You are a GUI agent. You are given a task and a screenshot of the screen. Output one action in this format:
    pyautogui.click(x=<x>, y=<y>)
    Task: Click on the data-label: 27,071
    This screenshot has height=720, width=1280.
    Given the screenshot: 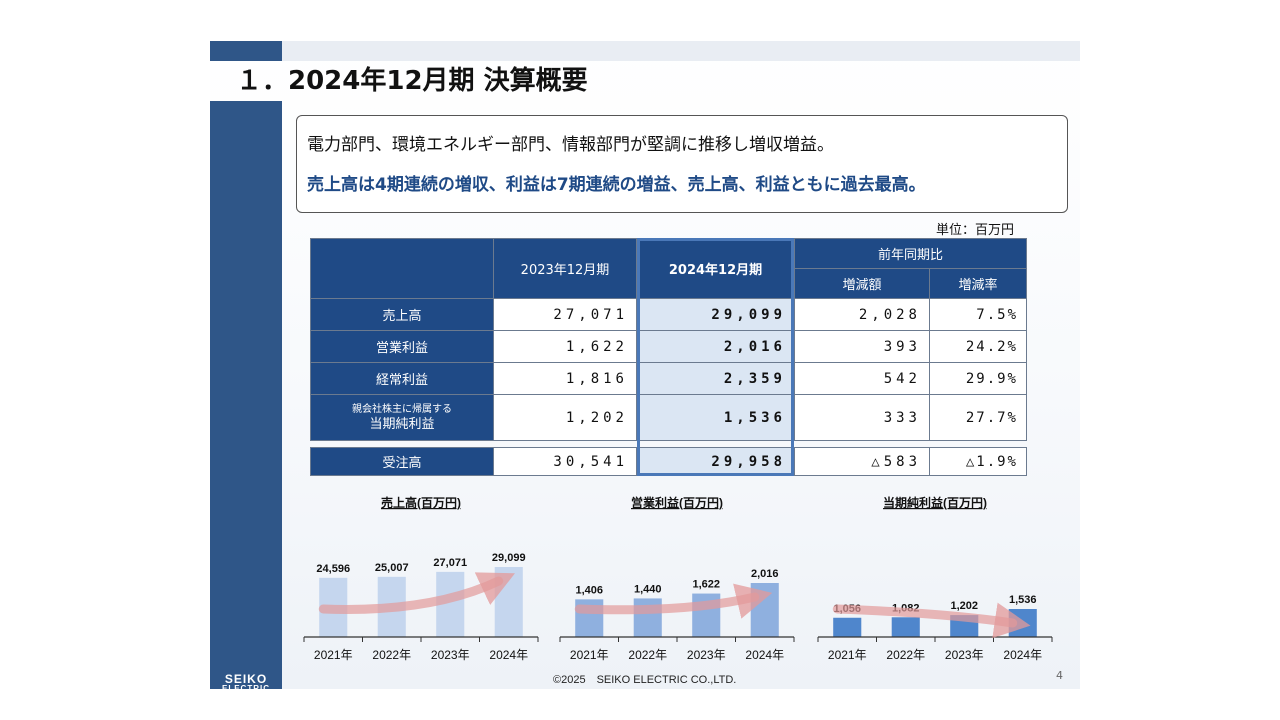 What is the action you would take?
    pyautogui.click(x=450, y=563)
    